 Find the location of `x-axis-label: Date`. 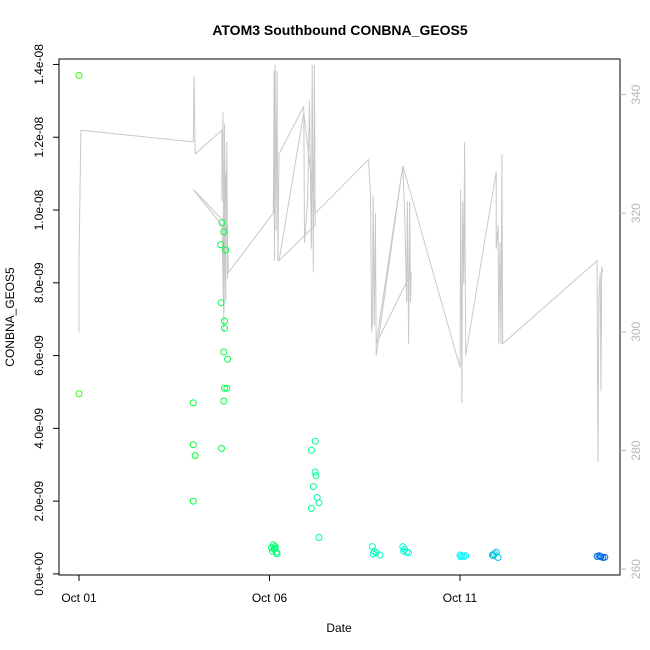

x-axis-label: Date is located at coordinates (339, 628).